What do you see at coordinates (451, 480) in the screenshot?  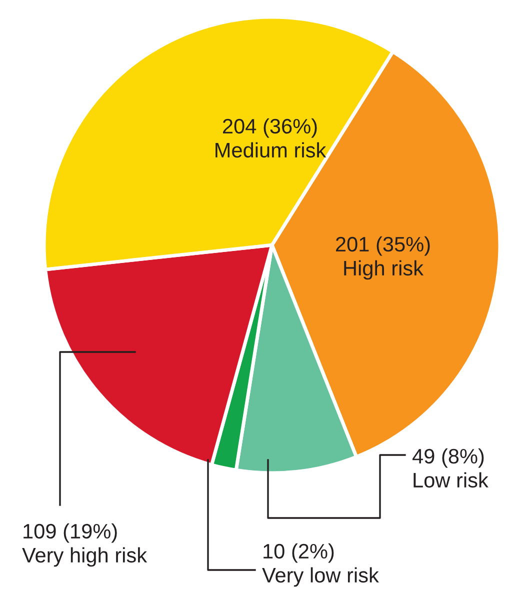 I see `slice-label: Low risk` at bounding box center [451, 480].